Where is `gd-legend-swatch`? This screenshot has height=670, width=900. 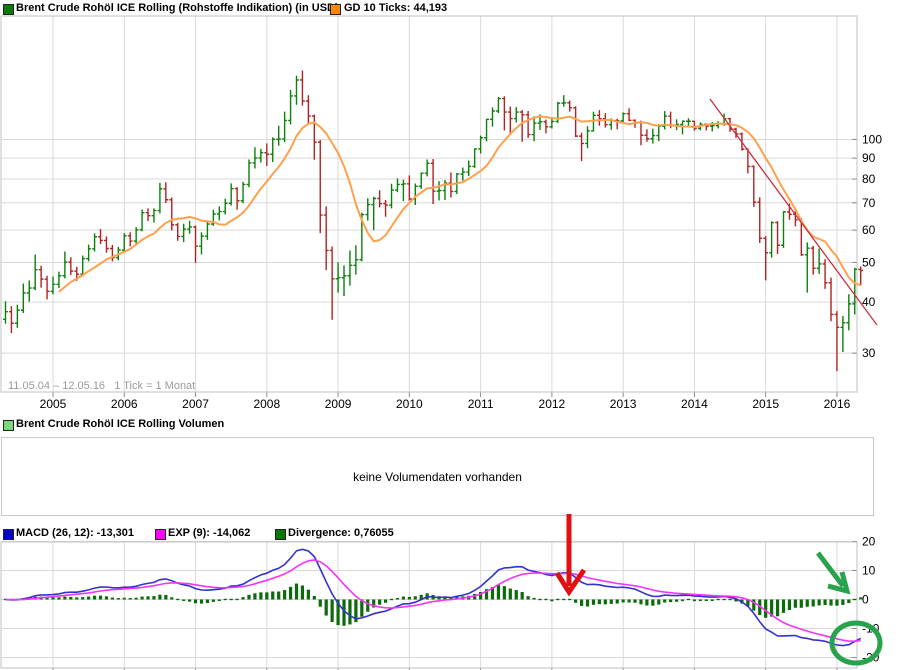
gd-legend-swatch is located at coordinates (335, 9).